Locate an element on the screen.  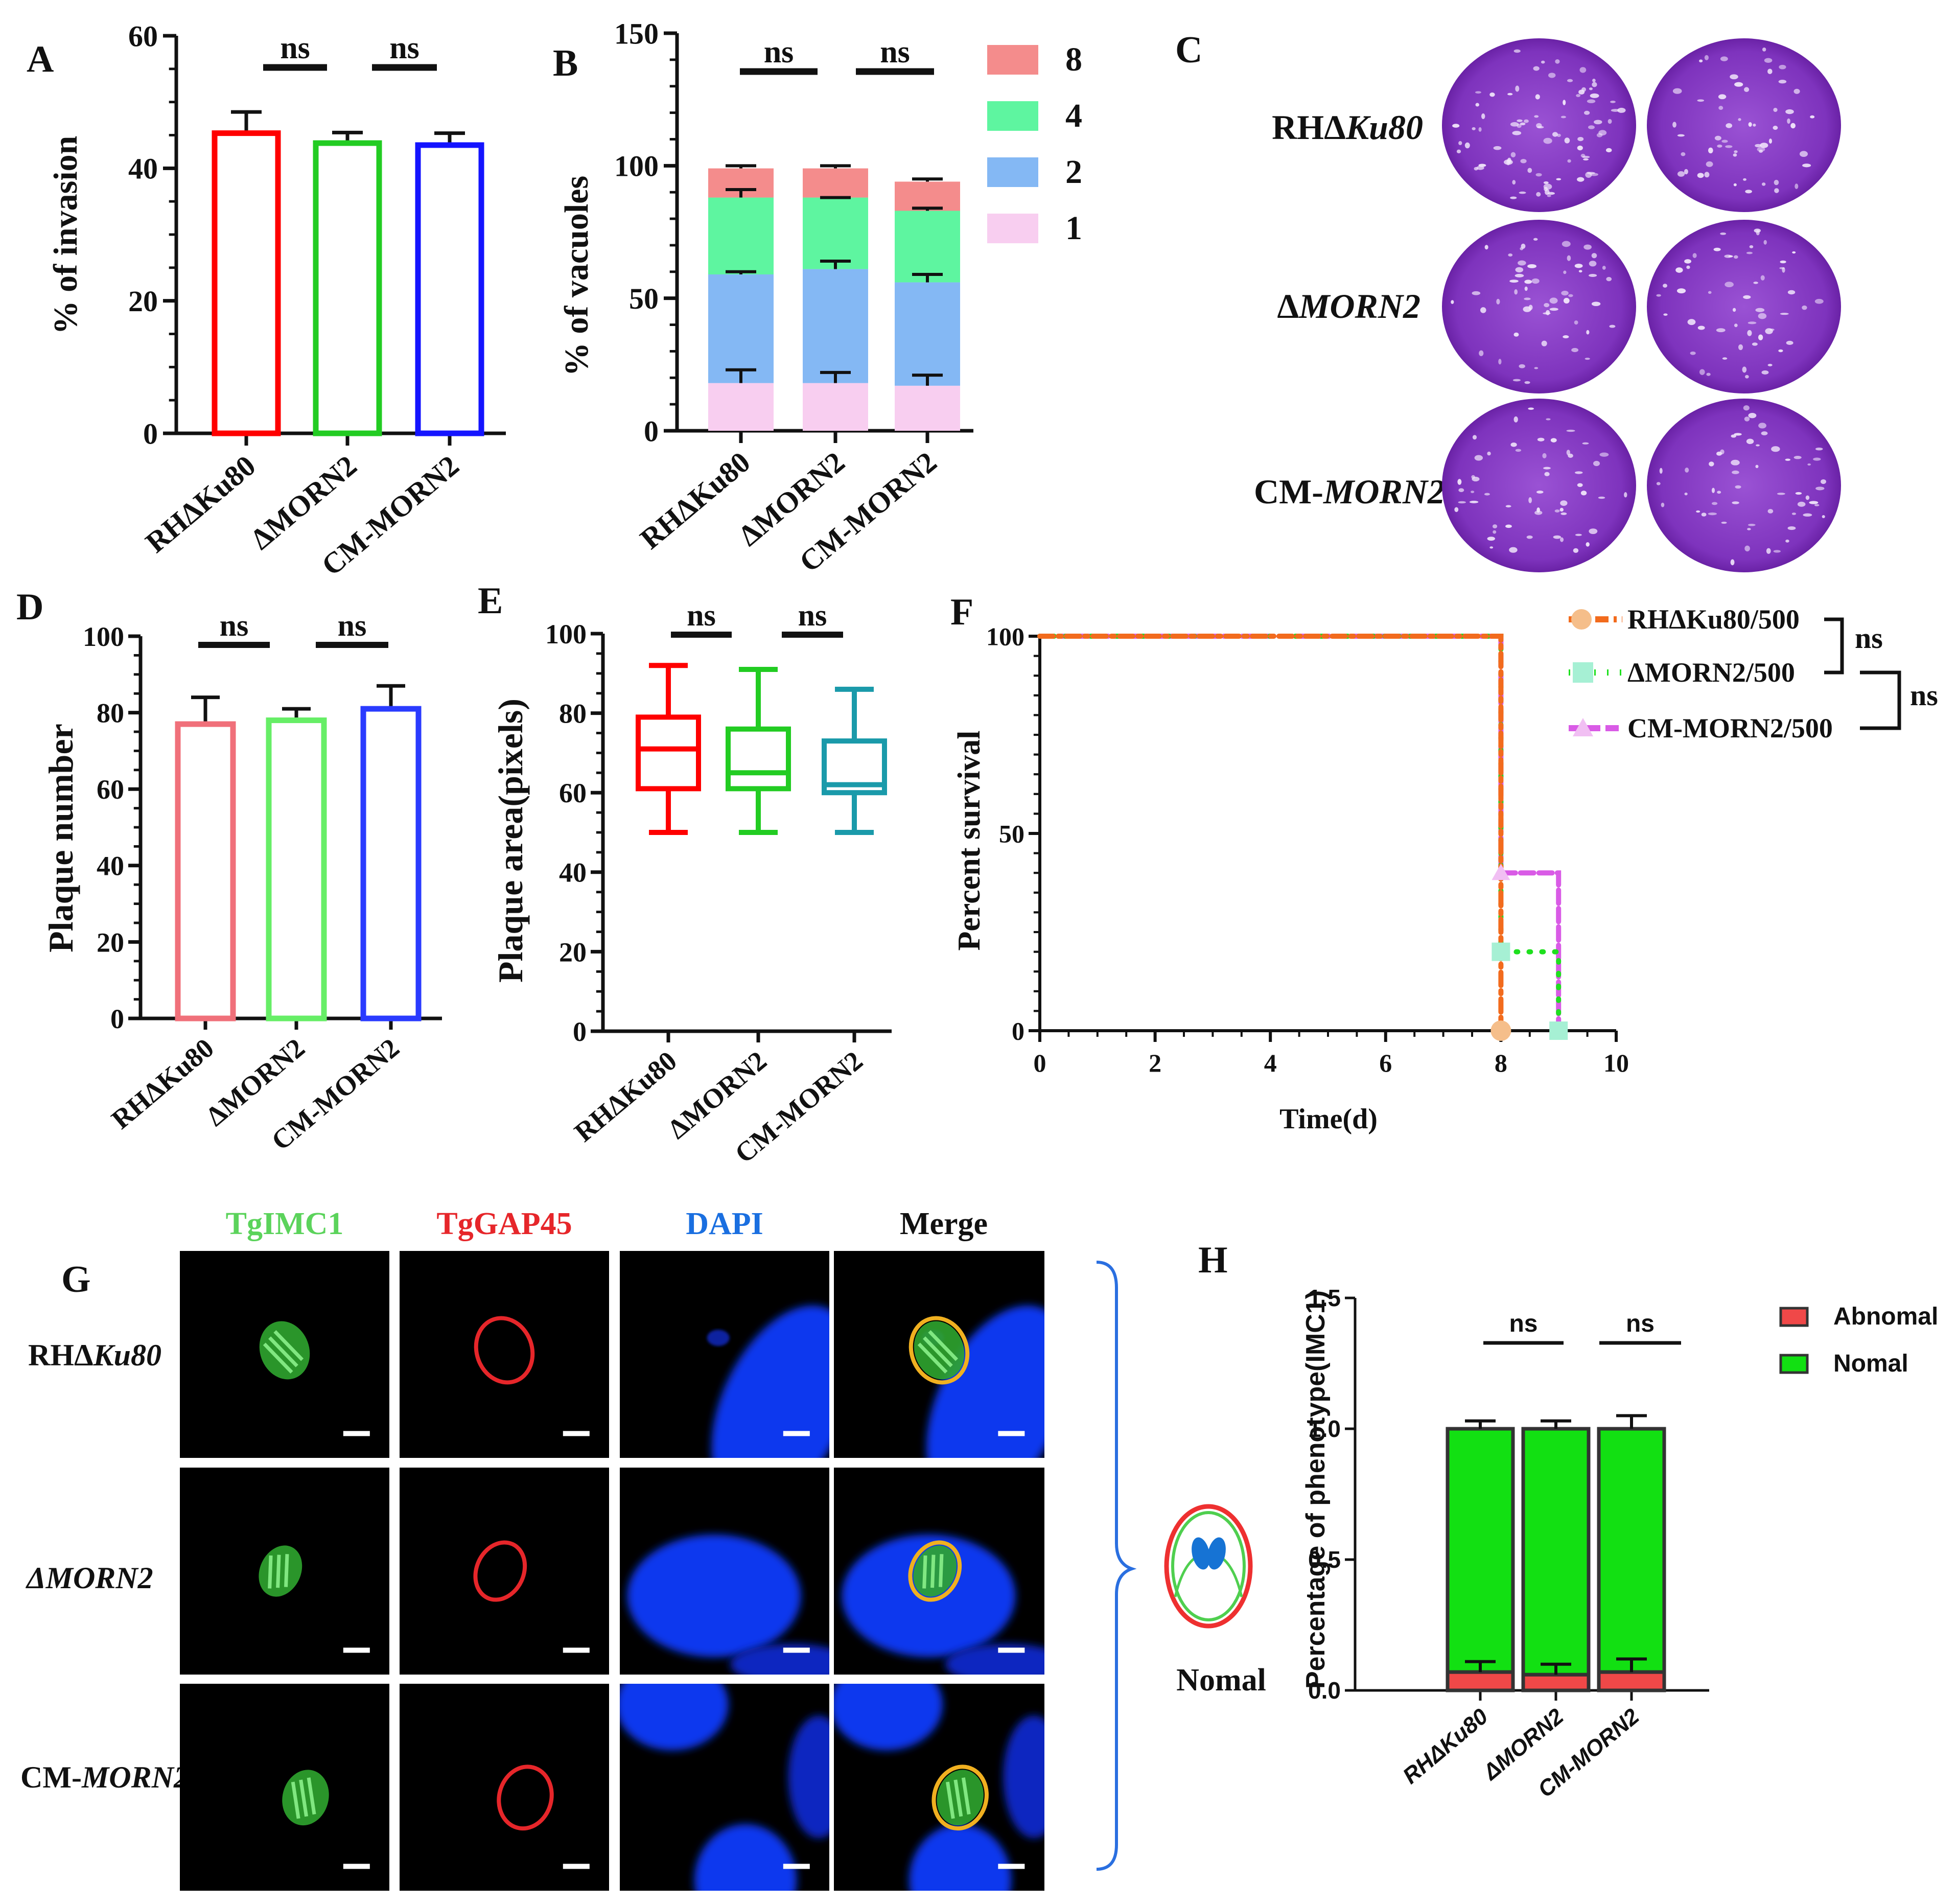
panel-label-a: A is located at coordinates (40, 59).